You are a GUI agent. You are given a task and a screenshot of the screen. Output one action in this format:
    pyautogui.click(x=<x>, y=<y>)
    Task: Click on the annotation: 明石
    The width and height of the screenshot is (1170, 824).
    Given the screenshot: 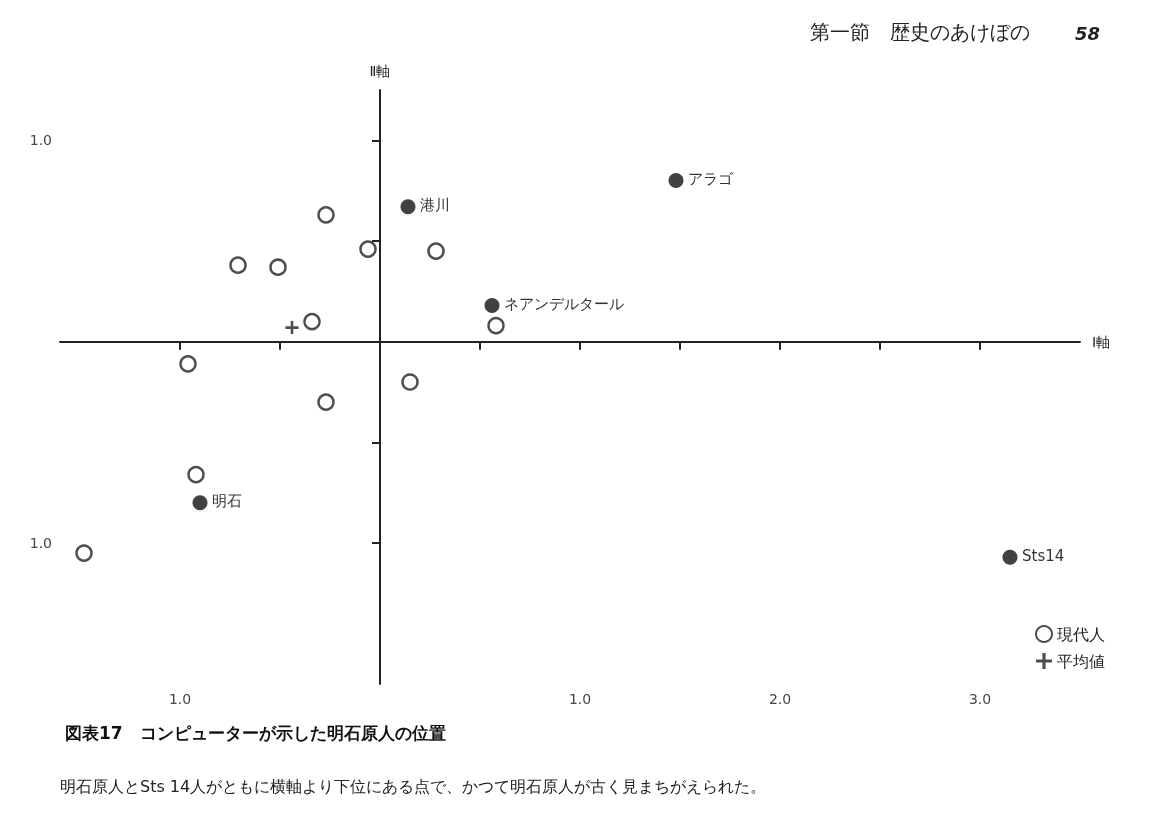 What is the action you would take?
    pyautogui.click(x=227, y=501)
    